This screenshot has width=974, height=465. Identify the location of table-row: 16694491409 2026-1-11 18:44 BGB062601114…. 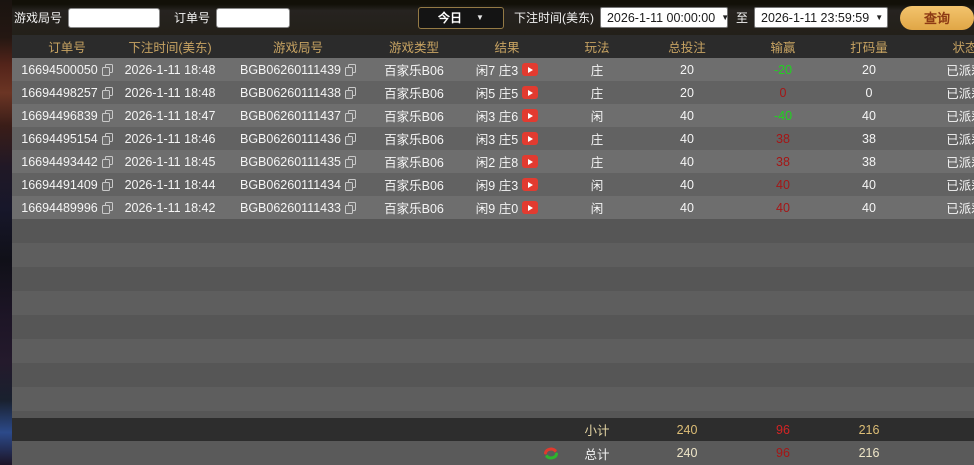
(493, 184).